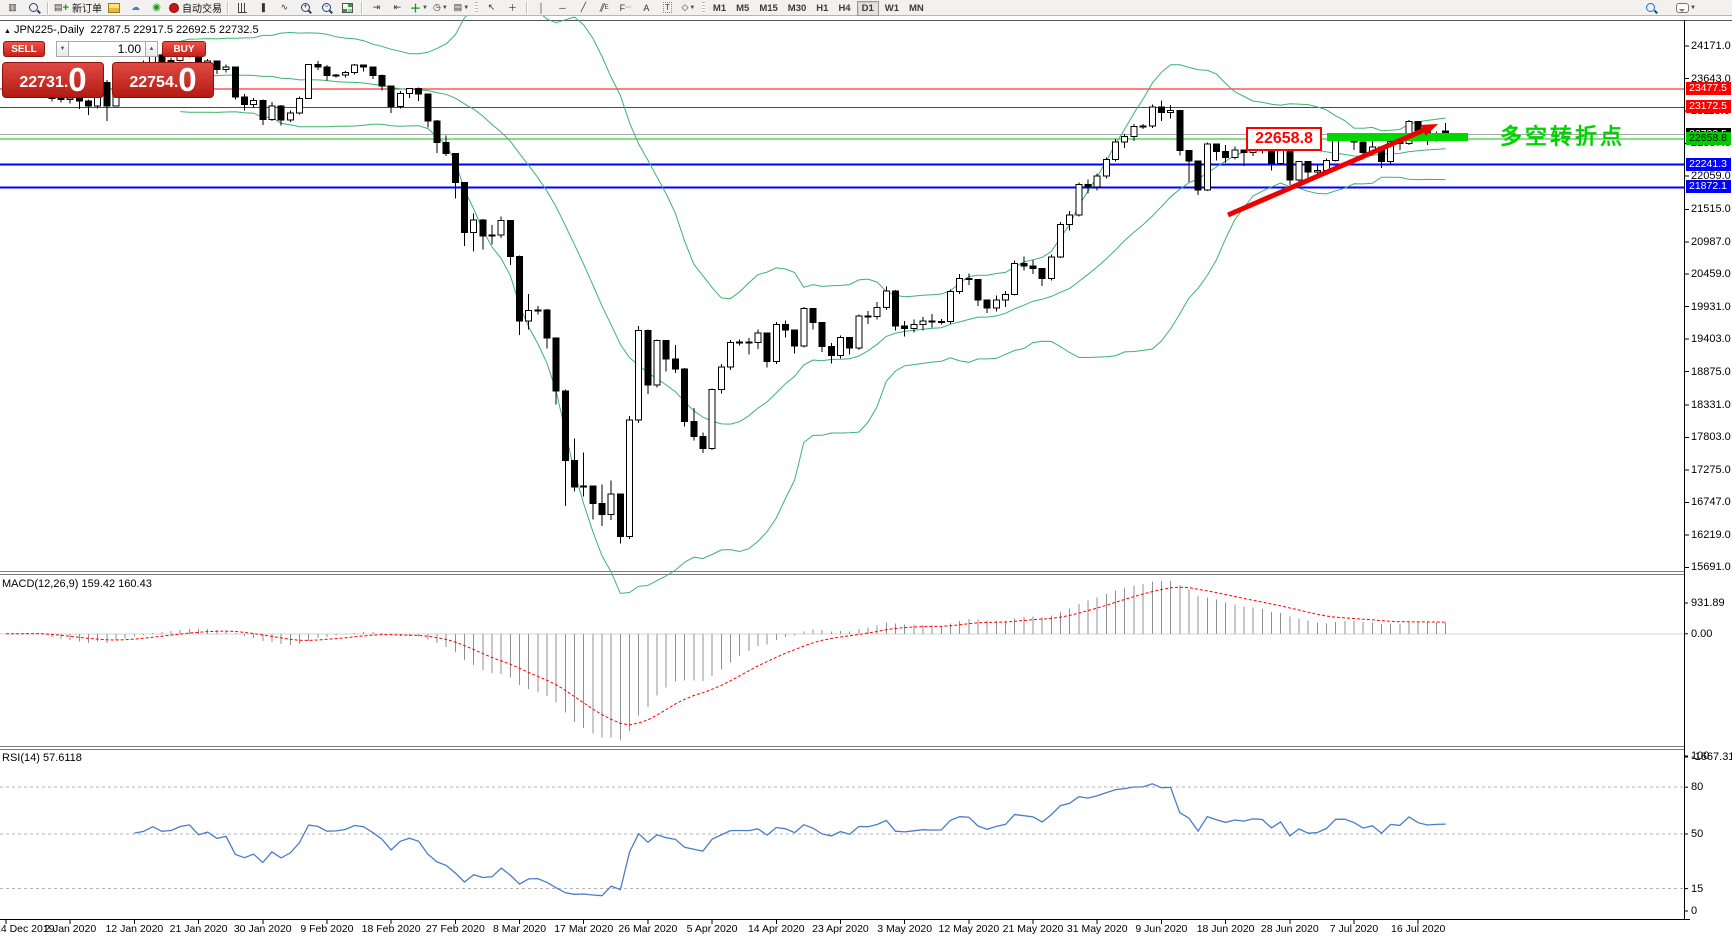 This screenshot has height=940, width=1732. I want to click on timeframe-h4: H4, so click(844, 8).